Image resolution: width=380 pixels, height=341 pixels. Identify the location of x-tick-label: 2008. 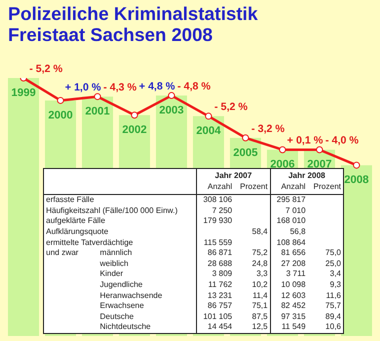
(356, 180).